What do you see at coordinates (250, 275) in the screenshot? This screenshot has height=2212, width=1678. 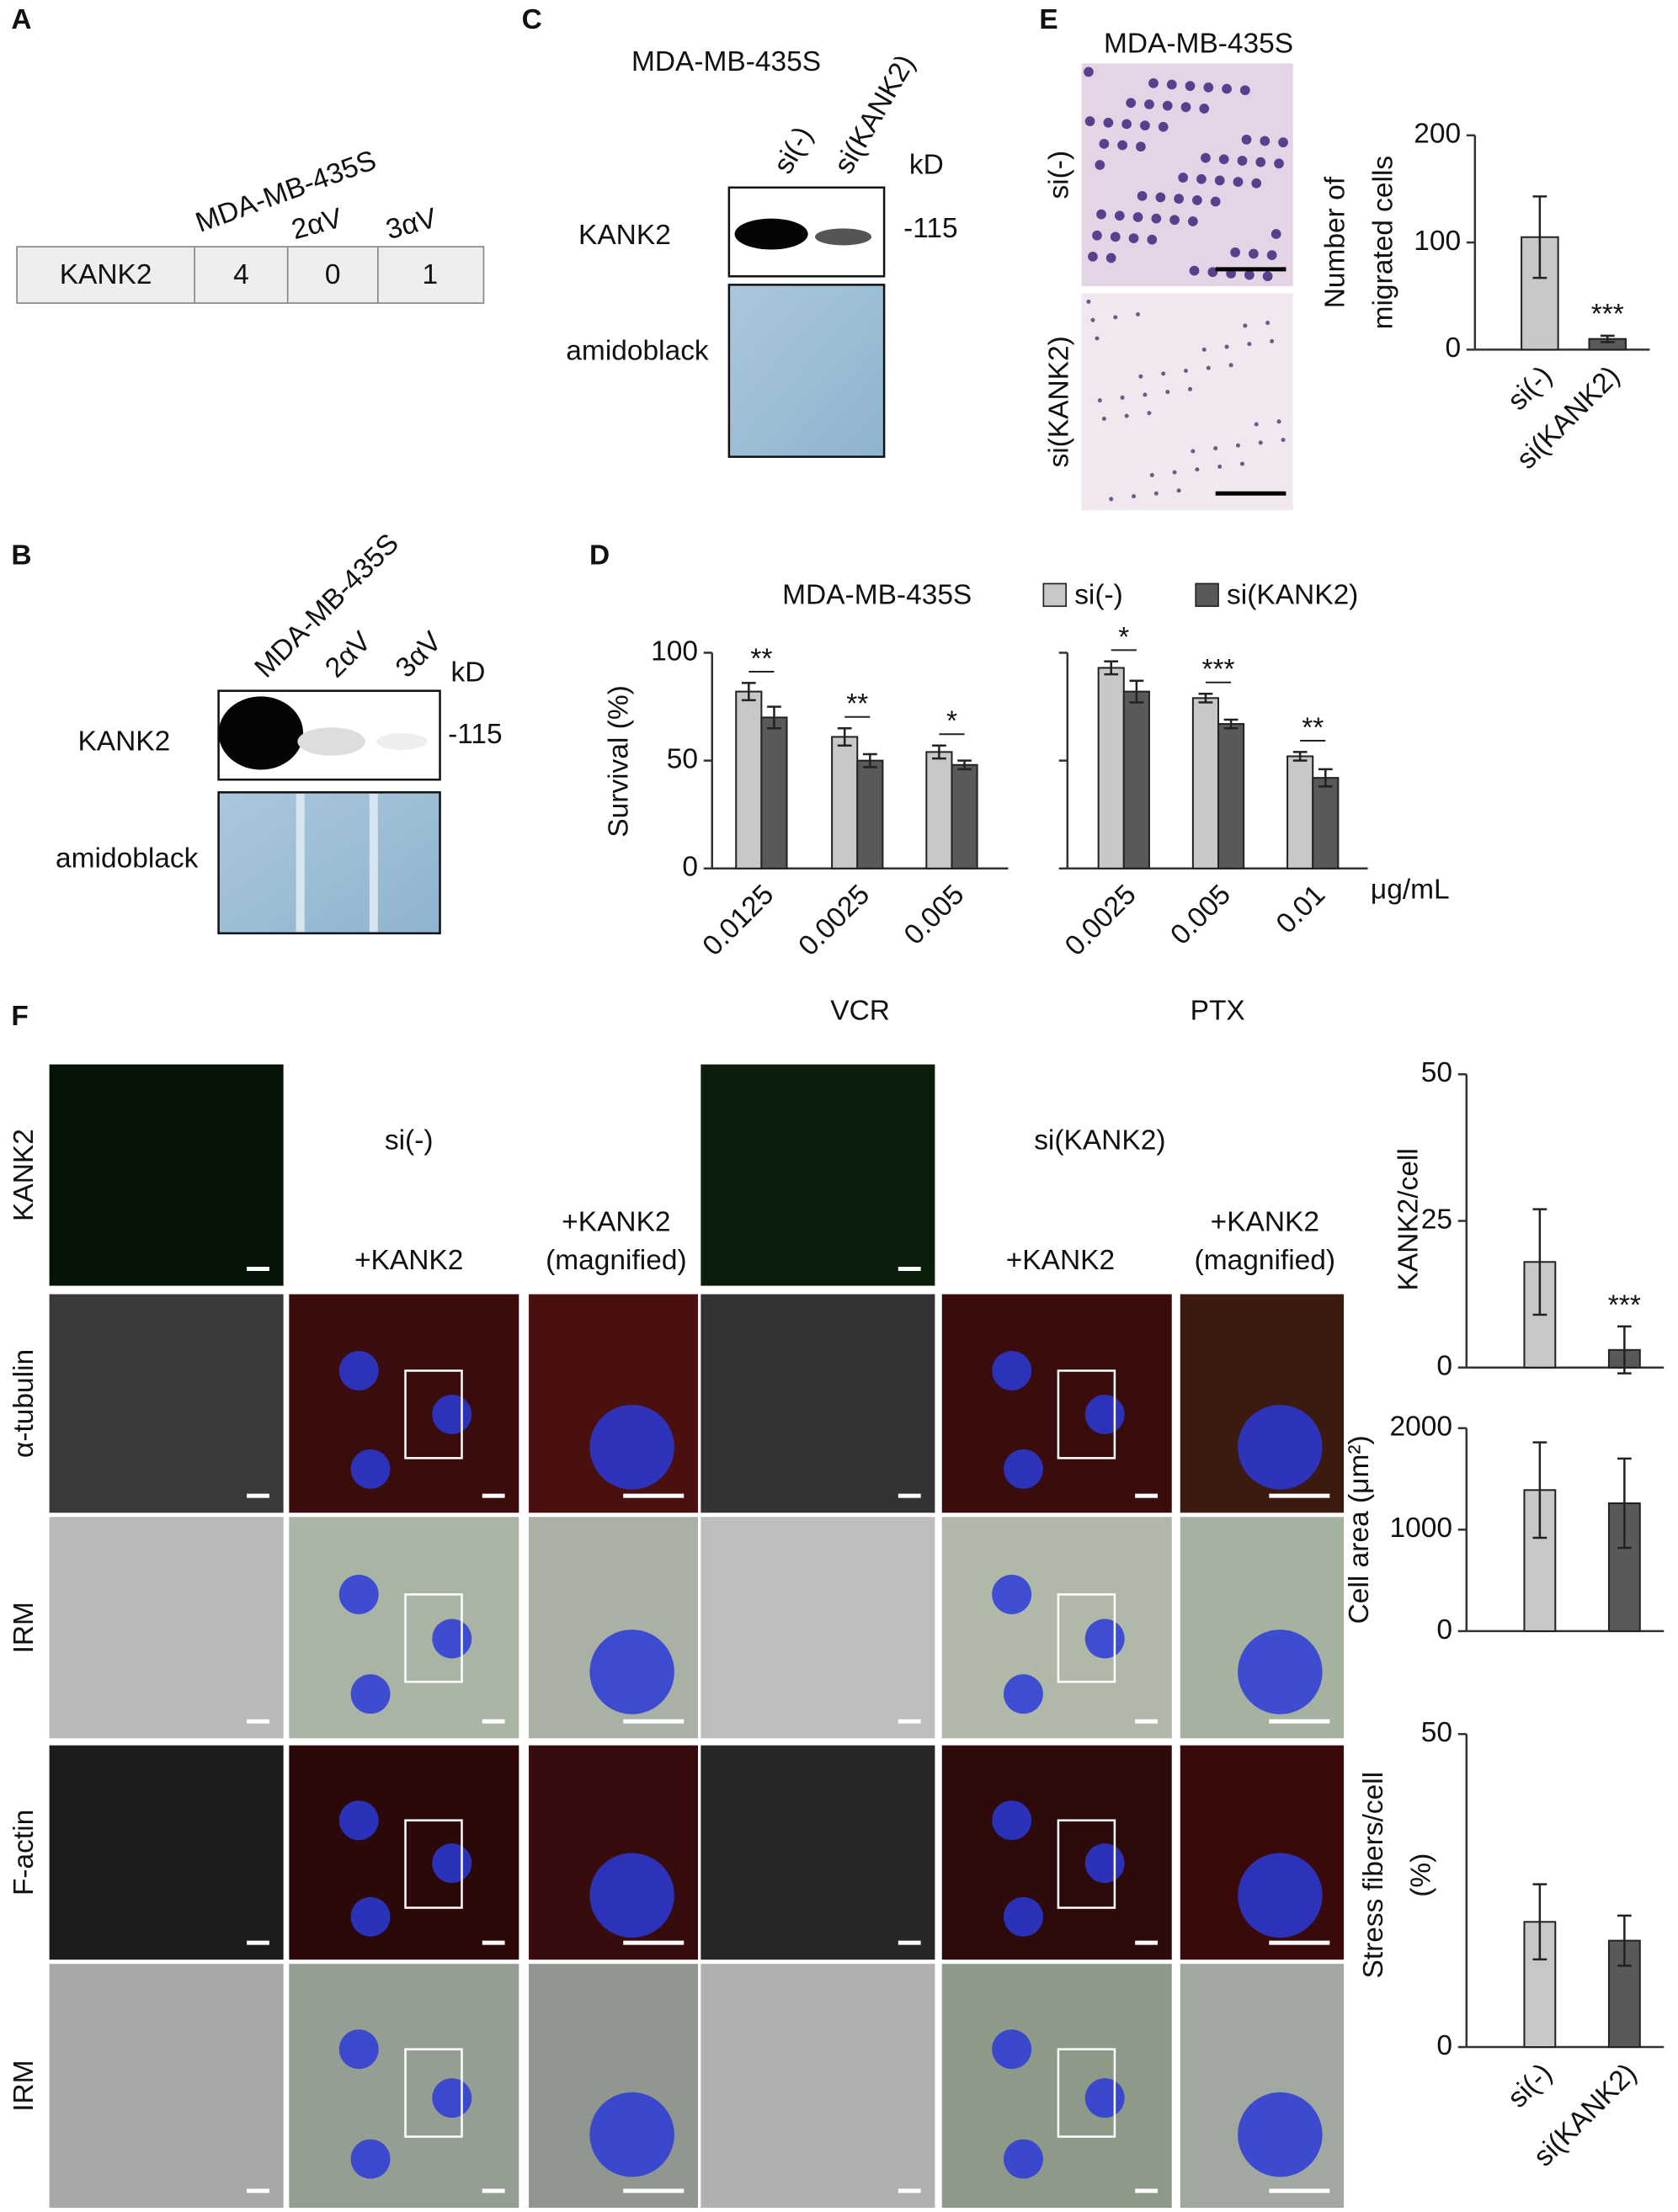 I see `table-frame` at bounding box center [250, 275].